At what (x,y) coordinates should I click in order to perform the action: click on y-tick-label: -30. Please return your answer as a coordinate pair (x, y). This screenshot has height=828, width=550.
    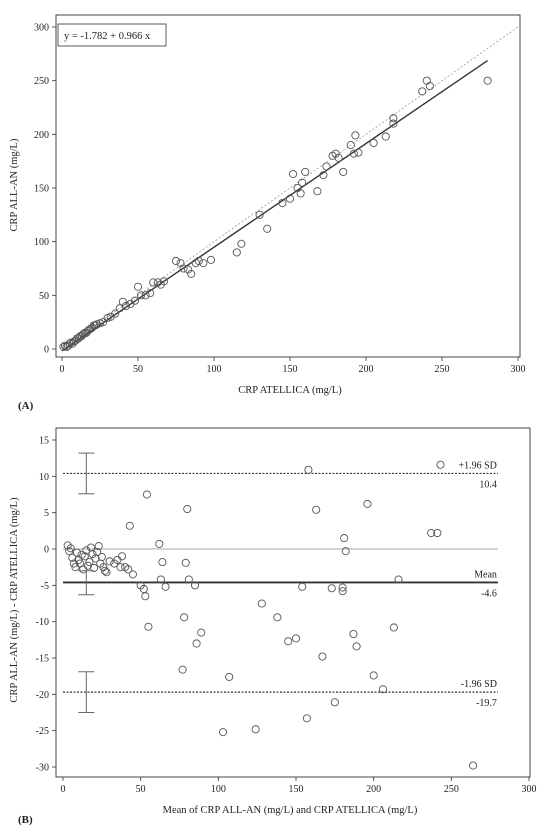
    Looking at the image, I should click on (42, 768).